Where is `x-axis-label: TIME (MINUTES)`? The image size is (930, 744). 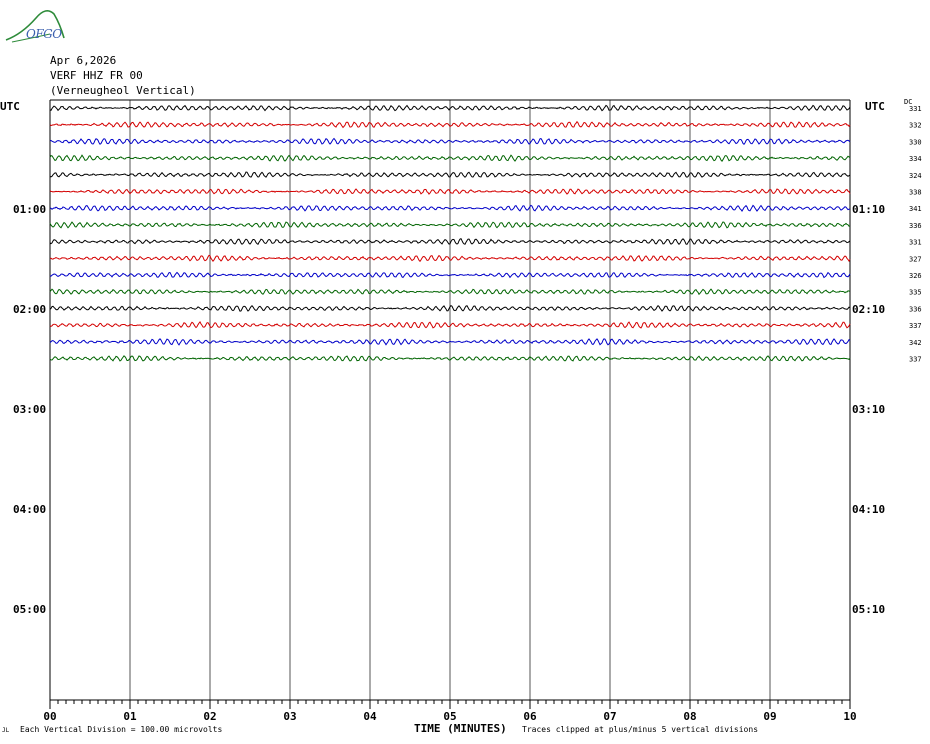 x-axis-label: TIME (MINUTES) is located at coordinates (460, 728).